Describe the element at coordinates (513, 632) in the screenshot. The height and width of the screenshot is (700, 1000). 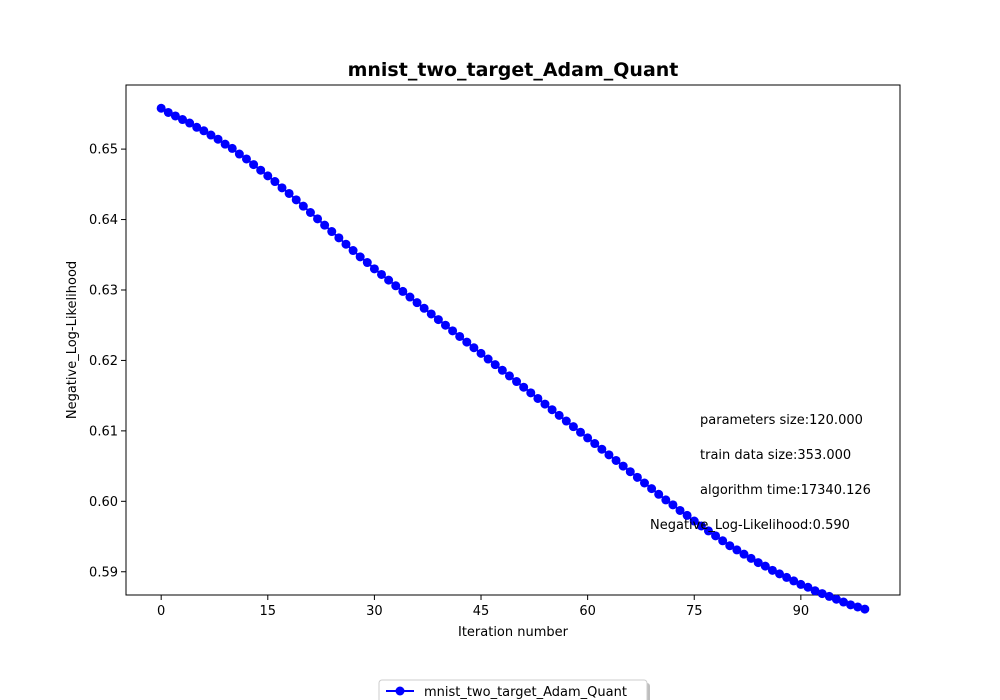
I see `x-axis-label: Iteration number` at that location.